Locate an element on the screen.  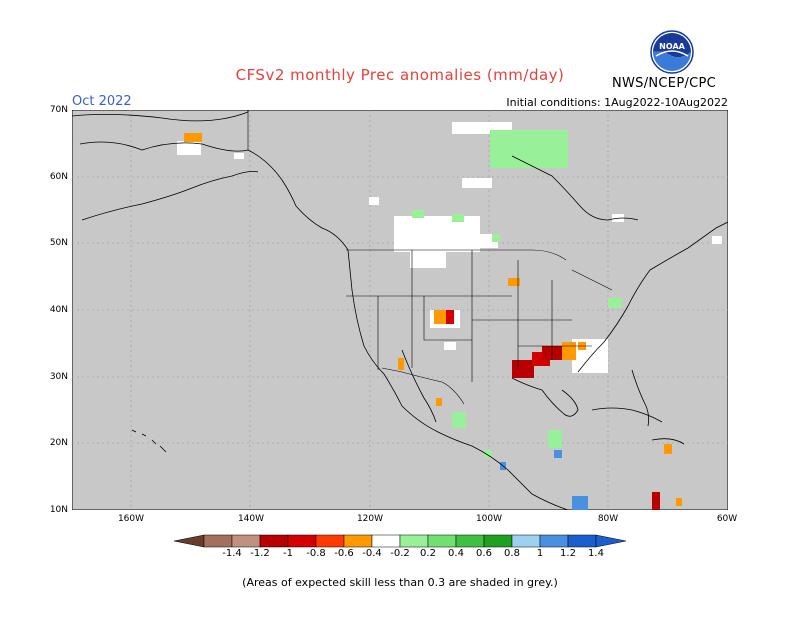
lat-label: 10N is located at coordinates (58, 510).